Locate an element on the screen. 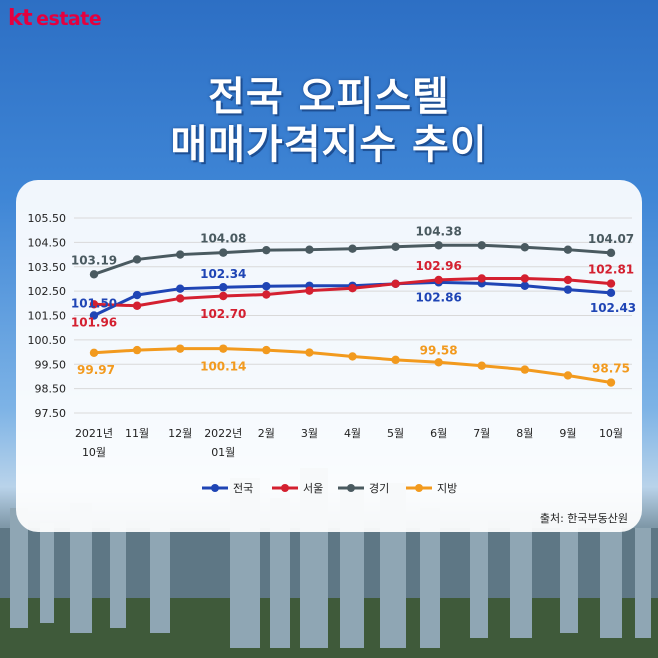 This screenshot has width=658, height=658. data-label: 104.07 is located at coordinates (611, 239).